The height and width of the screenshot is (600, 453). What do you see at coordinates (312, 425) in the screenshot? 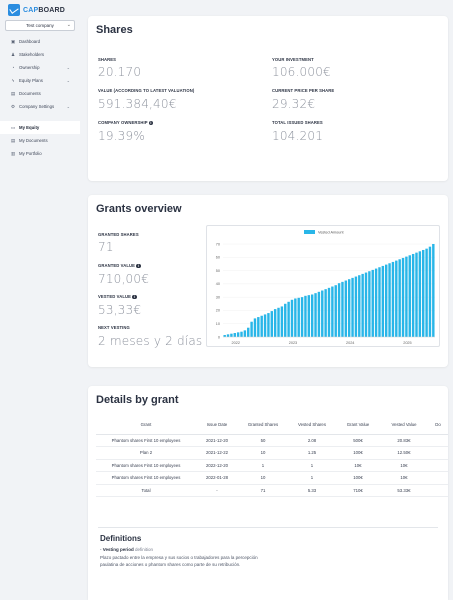
I see `column-header-vested-shares: Vested Shares` at bounding box center [312, 425].